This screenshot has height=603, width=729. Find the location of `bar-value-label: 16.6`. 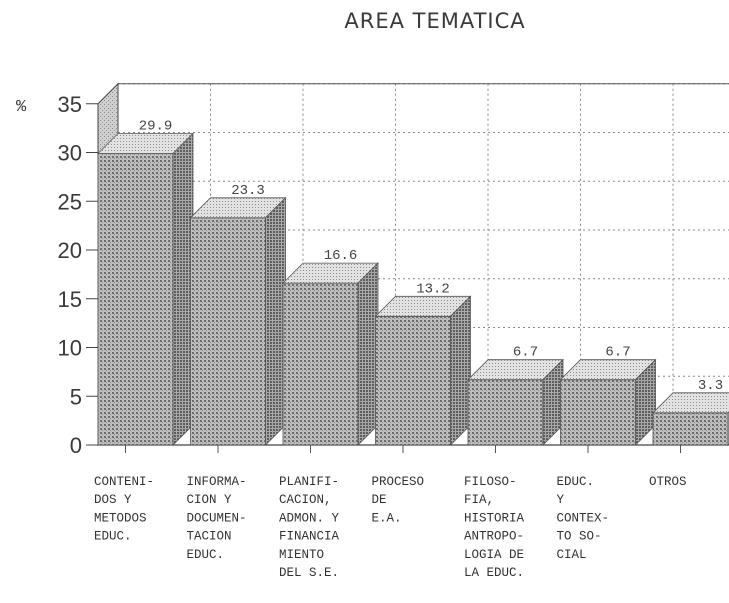

bar-value-label: 16.6 is located at coordinates (341, 256).